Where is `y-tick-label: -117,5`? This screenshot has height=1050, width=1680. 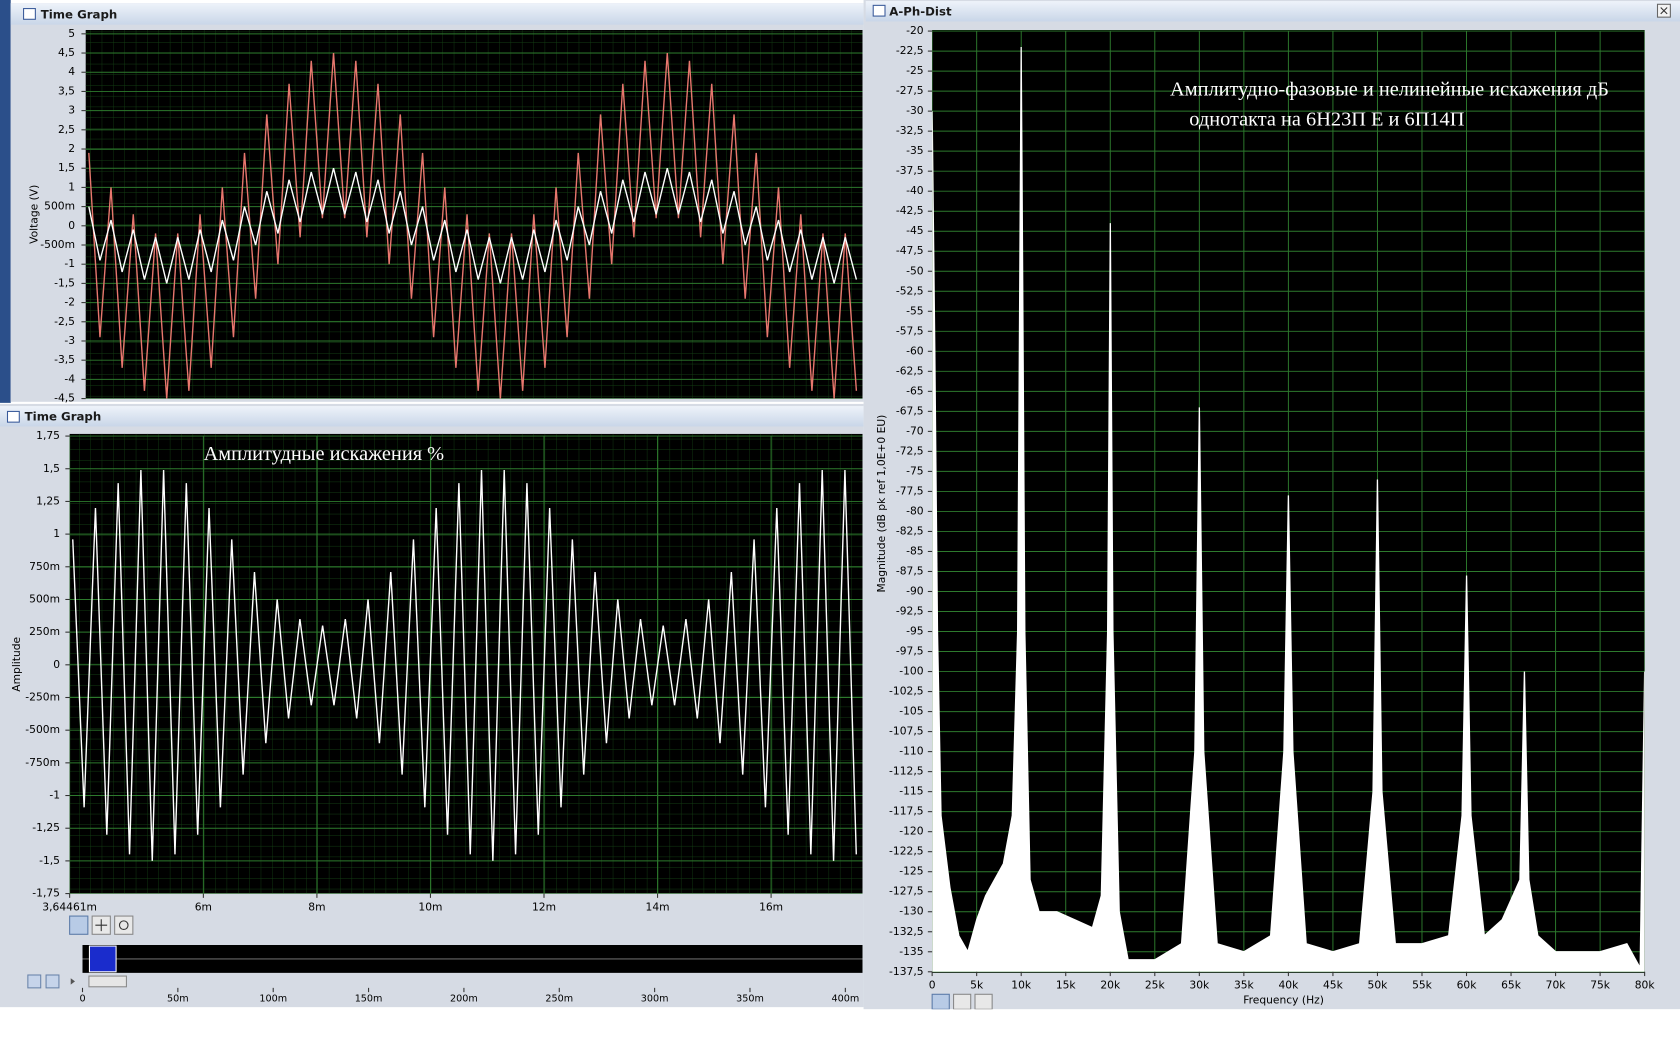
y-tick-label: -117,5 is located at coordinates (906, 811).